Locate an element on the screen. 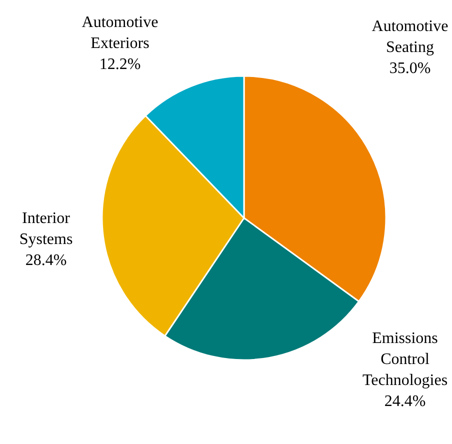 This screenshot has width=452, height=444. data-label: 12.2% is located at coordinates (120, 64).